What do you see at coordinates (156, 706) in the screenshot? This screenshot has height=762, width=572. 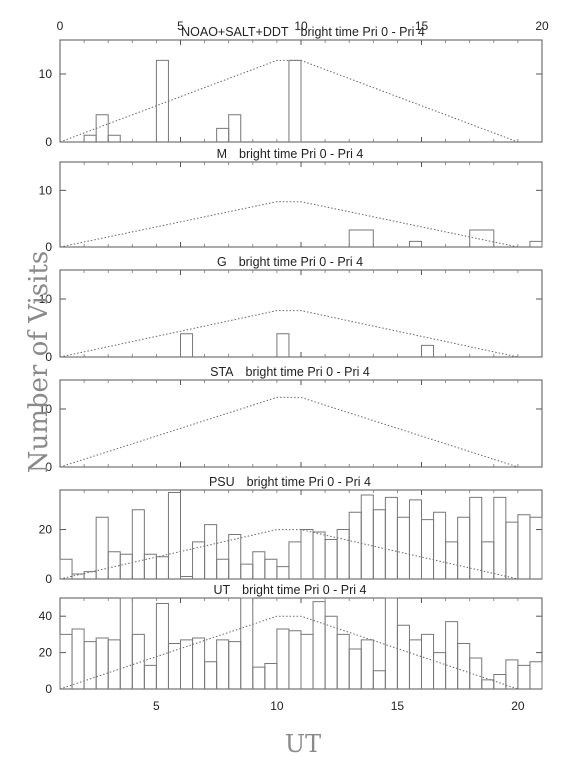 I see `bottom-x-tick-label: 5` at bounding box center [156, 706].